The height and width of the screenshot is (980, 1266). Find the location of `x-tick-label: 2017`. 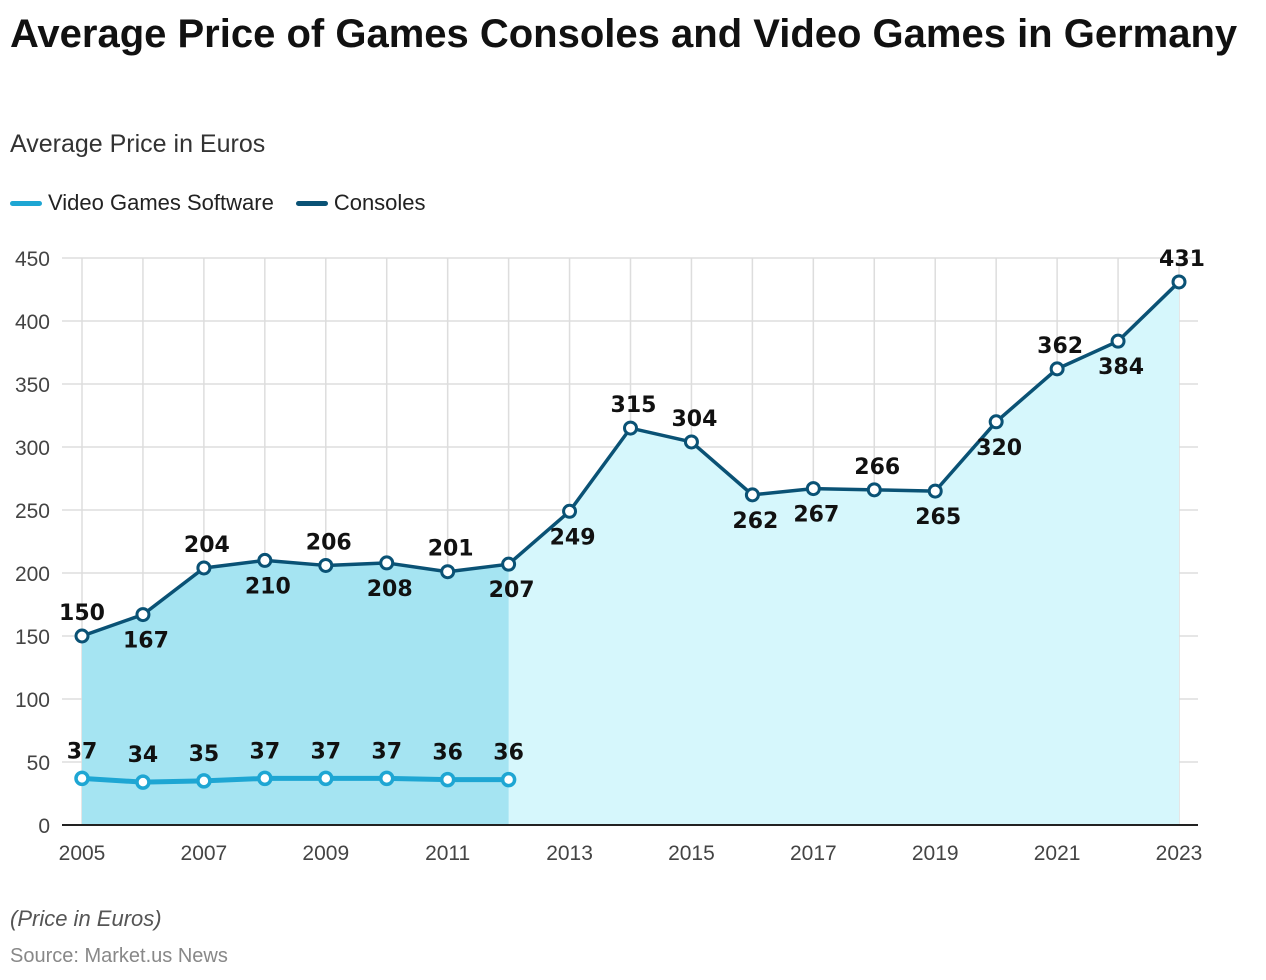

x-tick-label: 2017 is located at coordinates (813, 853).